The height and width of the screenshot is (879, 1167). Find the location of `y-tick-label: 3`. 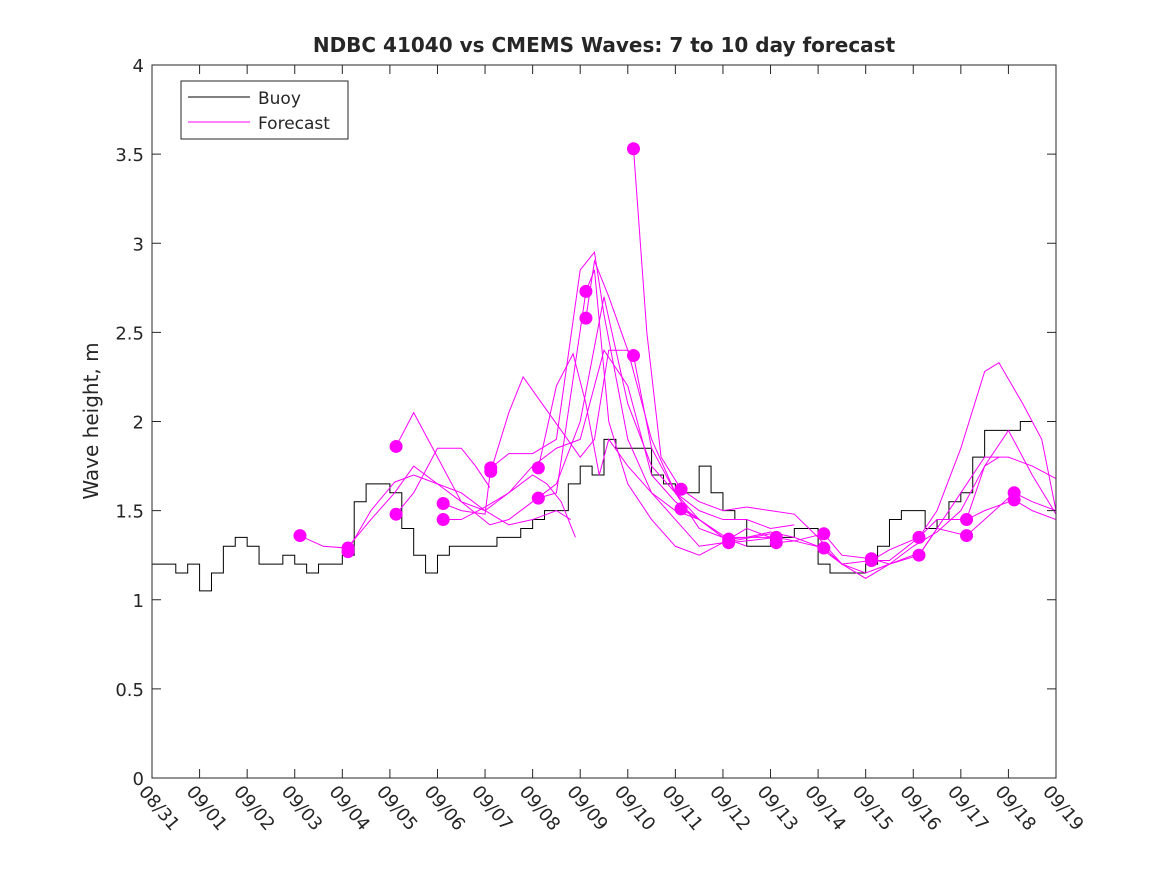

y-tick-label: 3 is located at coordinates (138, 244).